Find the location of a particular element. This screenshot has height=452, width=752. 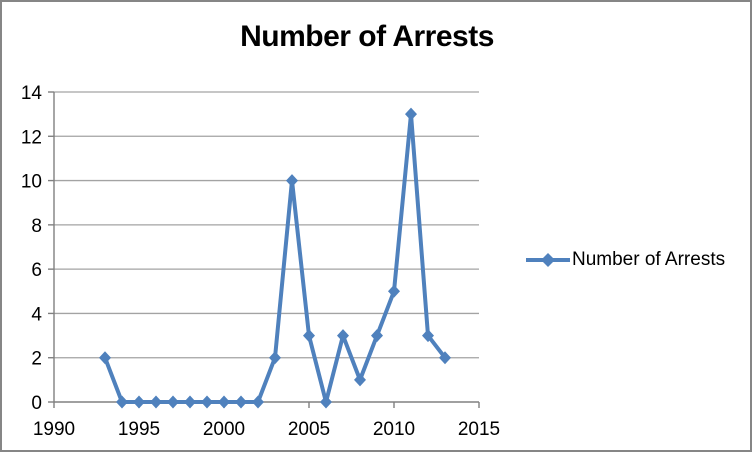

legend-label: Number of Arrests is located at coordinates (649, 259).